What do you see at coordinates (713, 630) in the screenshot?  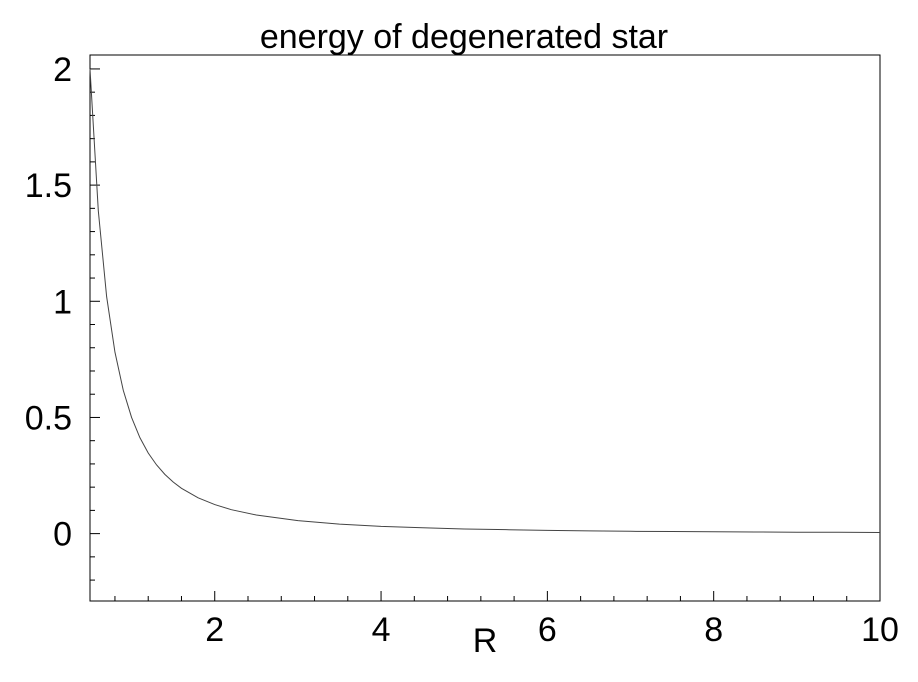 I see `x-tick-label: 8` at bounding box center [713, 630].